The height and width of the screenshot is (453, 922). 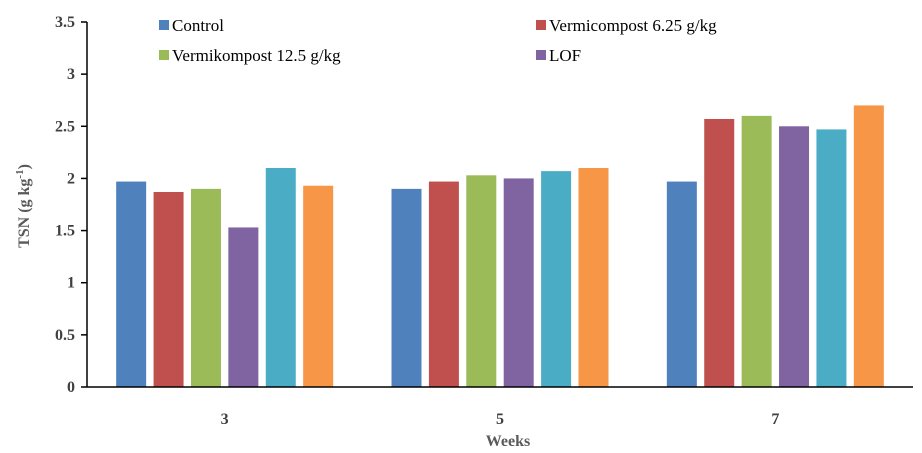 I want to click on x-axis-title: Weeks, so click(x=508, y=441).